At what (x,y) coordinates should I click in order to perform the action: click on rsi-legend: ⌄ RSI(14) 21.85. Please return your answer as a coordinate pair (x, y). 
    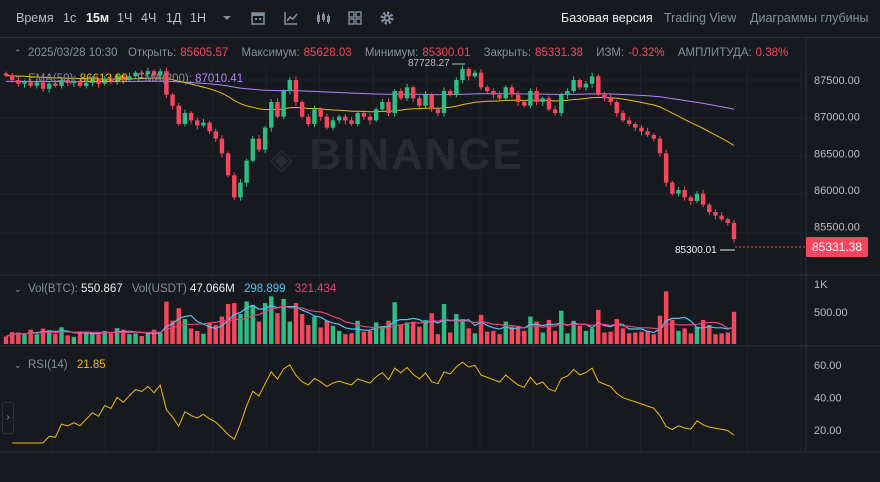
    Looking at the image, I should click on (60, 365).